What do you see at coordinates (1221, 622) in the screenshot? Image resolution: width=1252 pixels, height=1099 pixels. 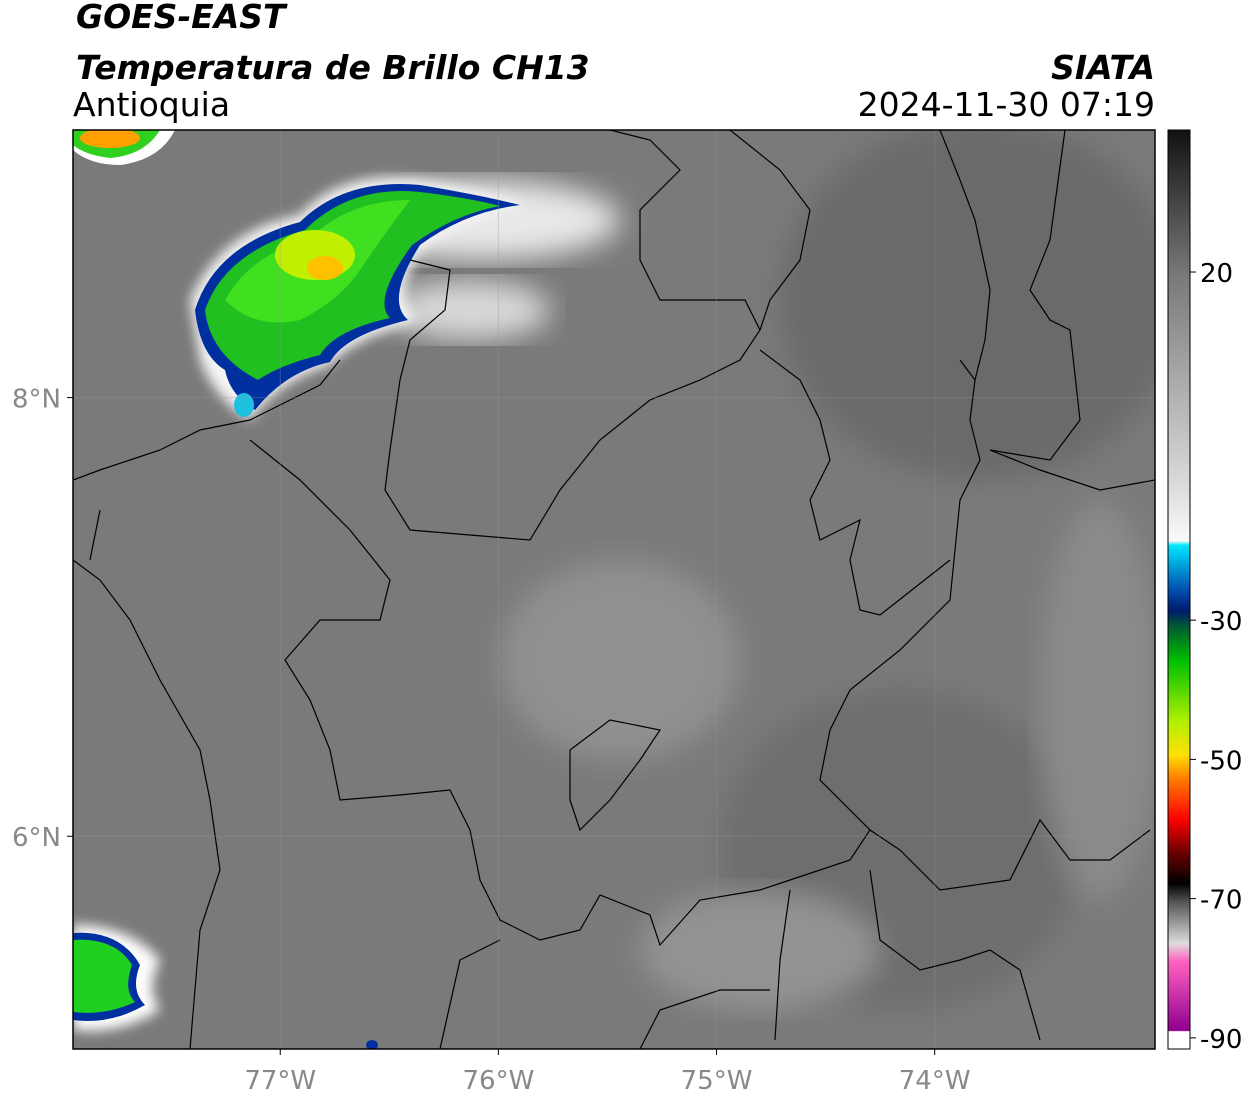 I see `colorbar-tick-label: -30` at bounding box center [1221, 622].